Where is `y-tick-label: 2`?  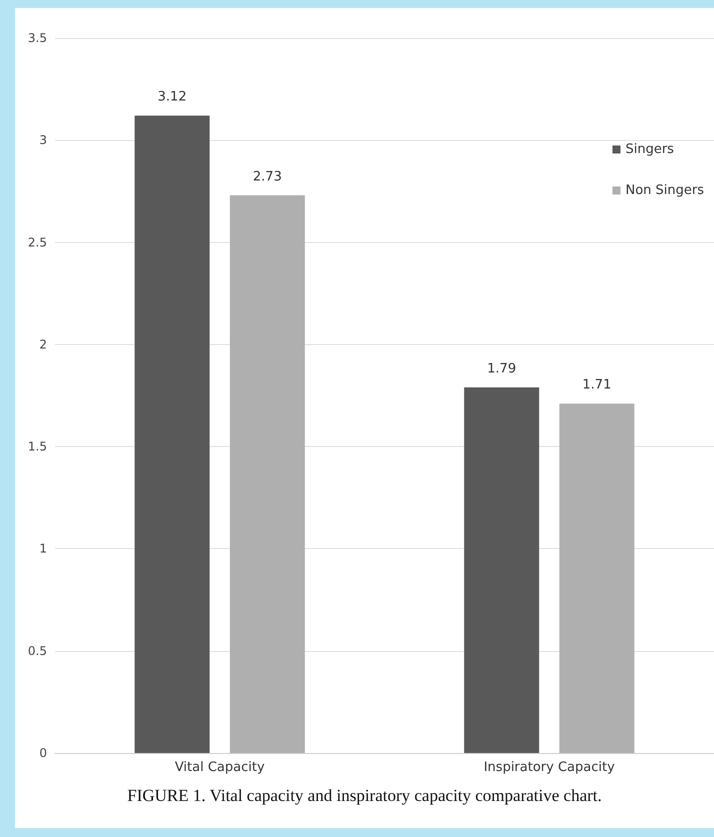
y-tick-label: 2 is located at coordinates (43, 344).